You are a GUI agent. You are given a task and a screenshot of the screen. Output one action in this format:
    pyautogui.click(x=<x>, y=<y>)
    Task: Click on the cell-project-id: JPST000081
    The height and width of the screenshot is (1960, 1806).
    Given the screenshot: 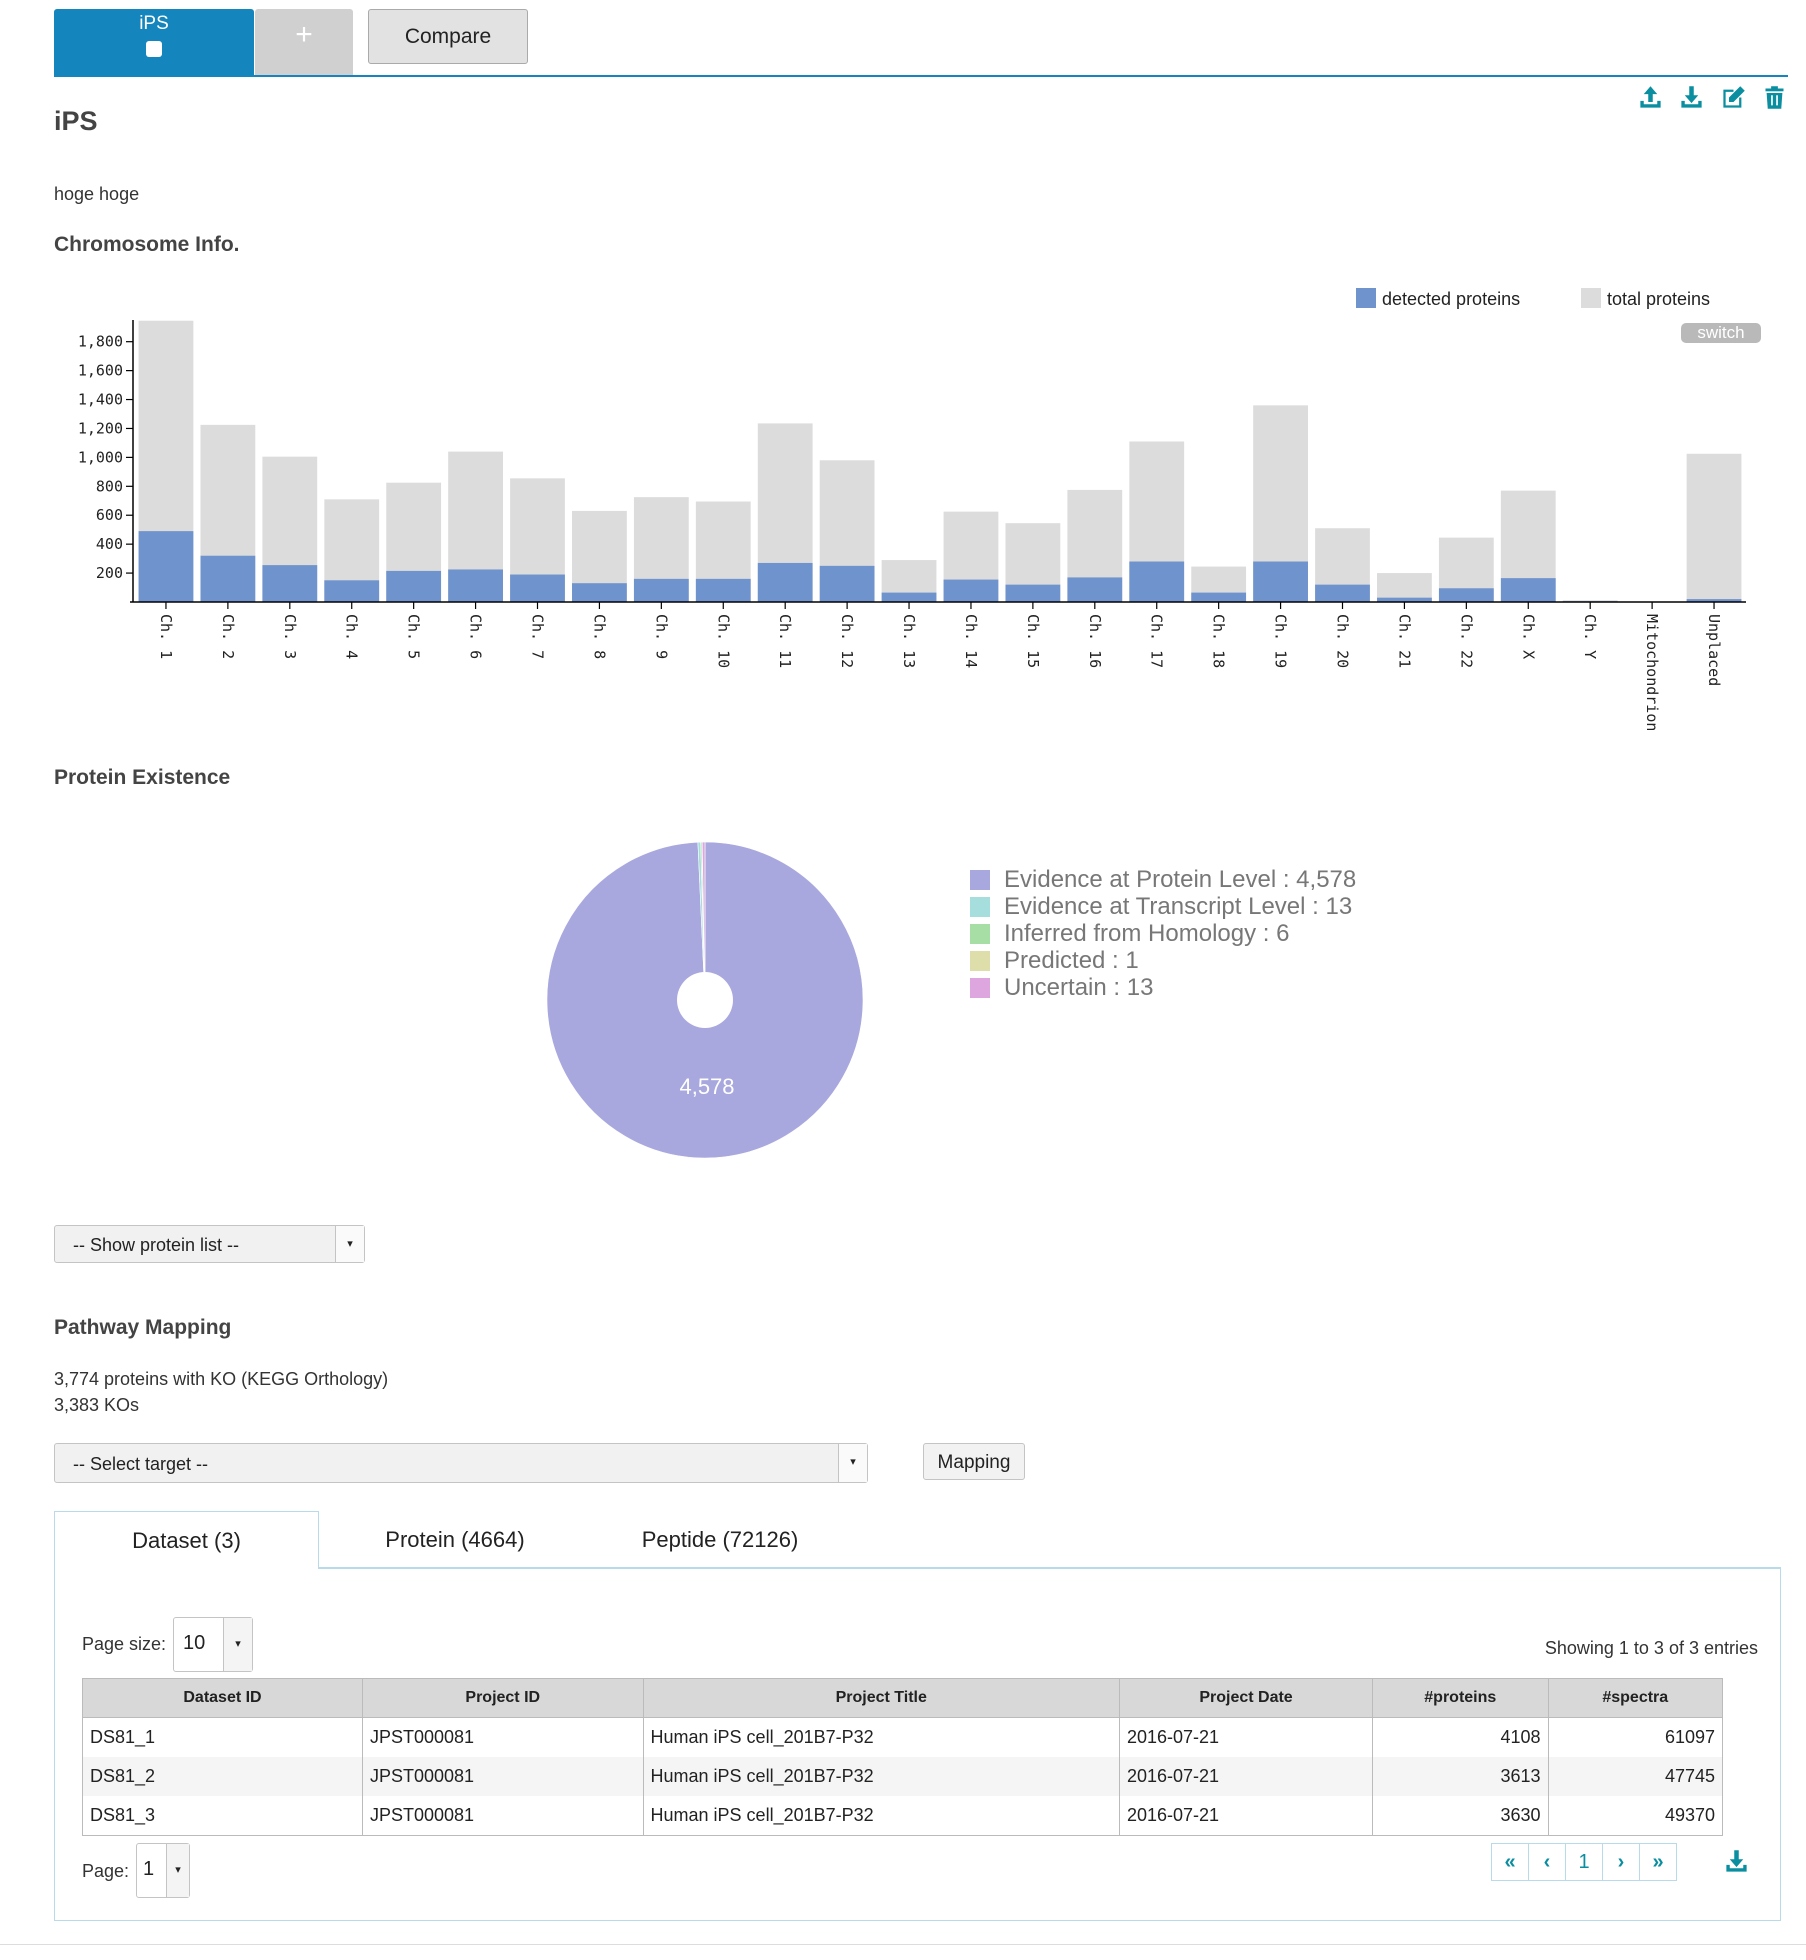 What is the action you would take?
    pyautogui.click(x=502, y=1776)
    